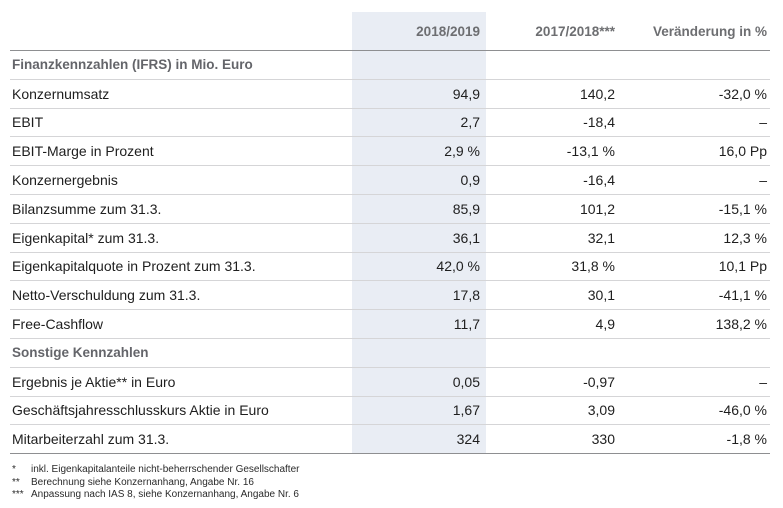  I want to click on value-current: 17,8, so click(419, 295).